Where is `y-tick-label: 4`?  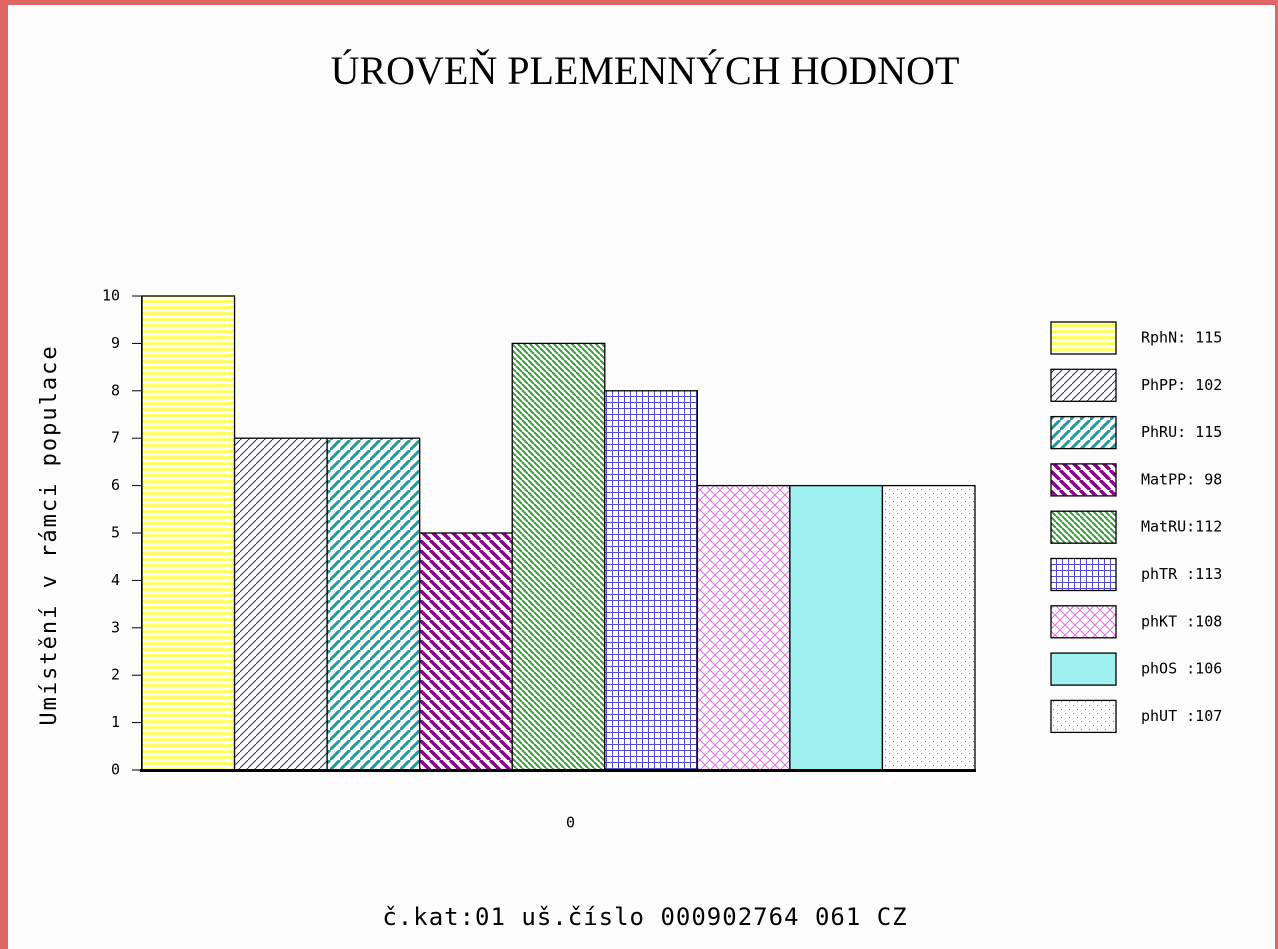
y-tick-label: 4 is located at coordinates (115, 580).